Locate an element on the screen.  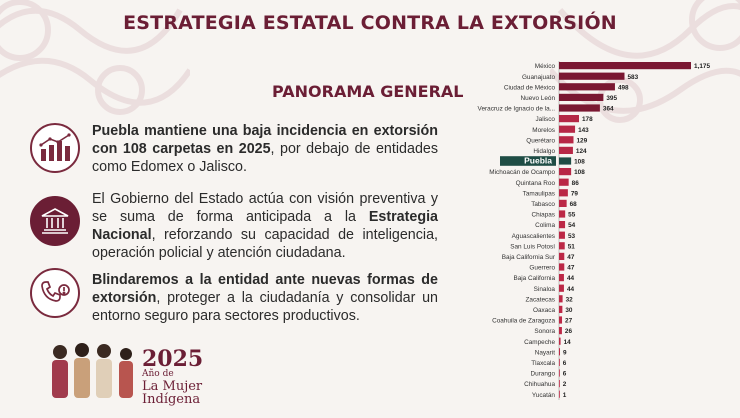
bar-category-label: Colima is located at coordinates (545, 225).